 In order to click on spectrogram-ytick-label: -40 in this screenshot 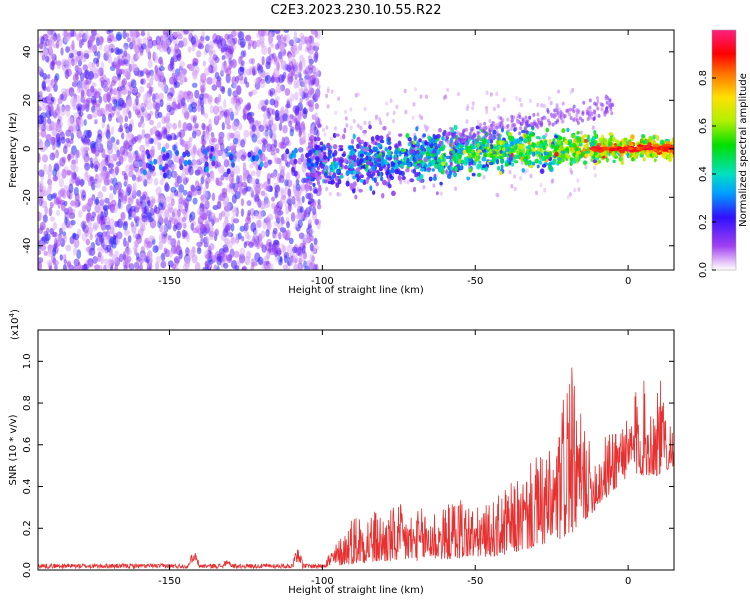, I will do `click(27, 246)`.